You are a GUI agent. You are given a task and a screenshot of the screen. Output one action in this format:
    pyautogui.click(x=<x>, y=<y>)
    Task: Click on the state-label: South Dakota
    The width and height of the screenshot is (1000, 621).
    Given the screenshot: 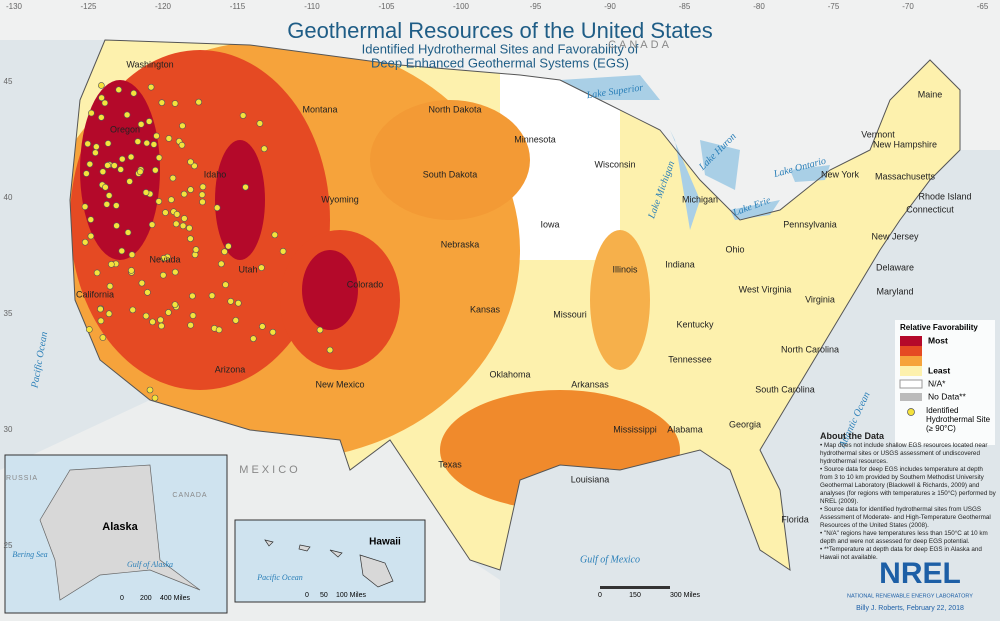 What is the action you would take?
    pyautogui.click(x=450, y=174)
    